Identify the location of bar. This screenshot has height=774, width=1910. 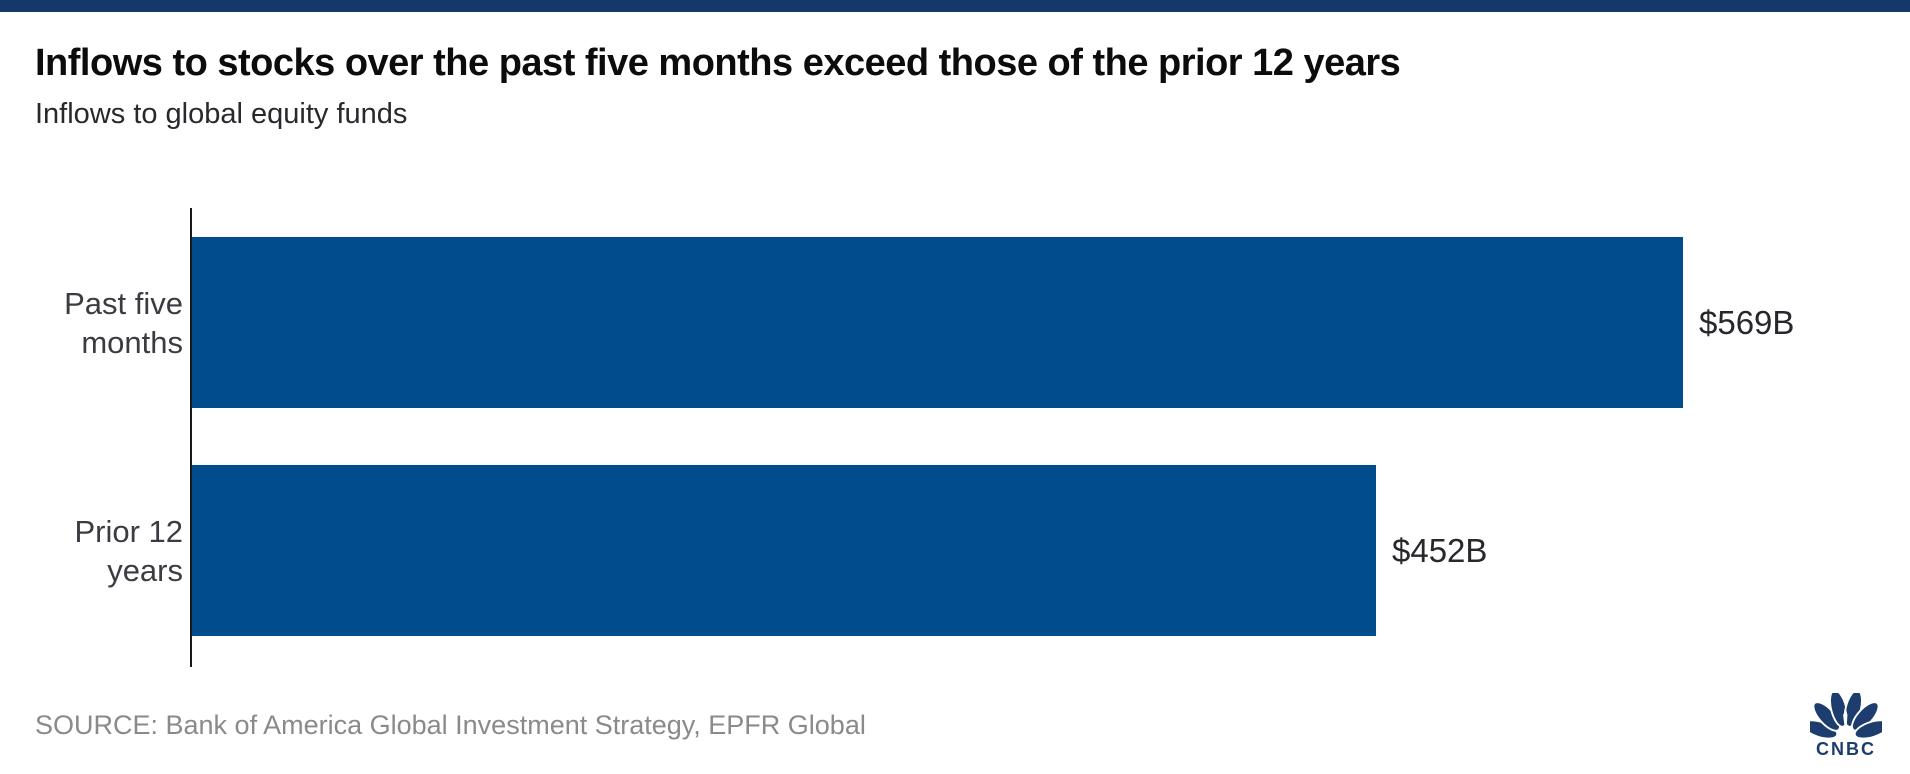
(784, 550).